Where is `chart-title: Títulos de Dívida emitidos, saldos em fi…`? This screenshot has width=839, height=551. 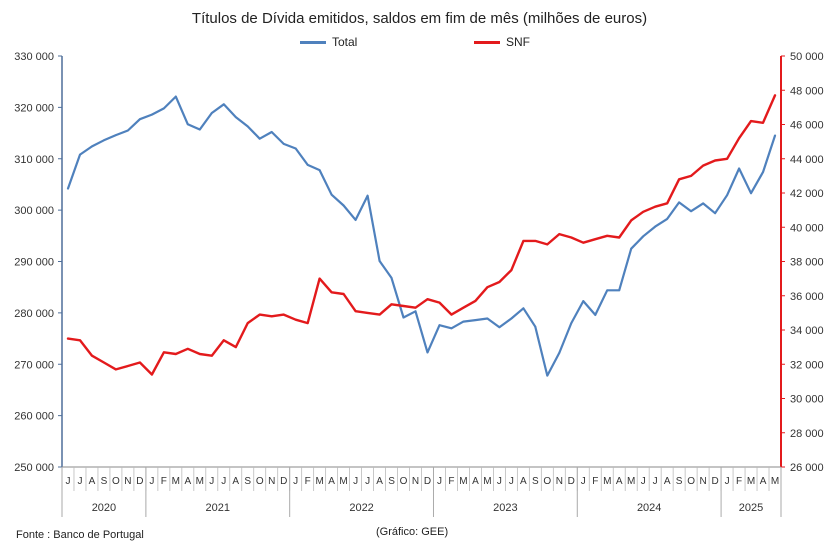 chart-title: Títulos de Dívida emitidos, saldos em fi… is located at coordinates (419, 18).